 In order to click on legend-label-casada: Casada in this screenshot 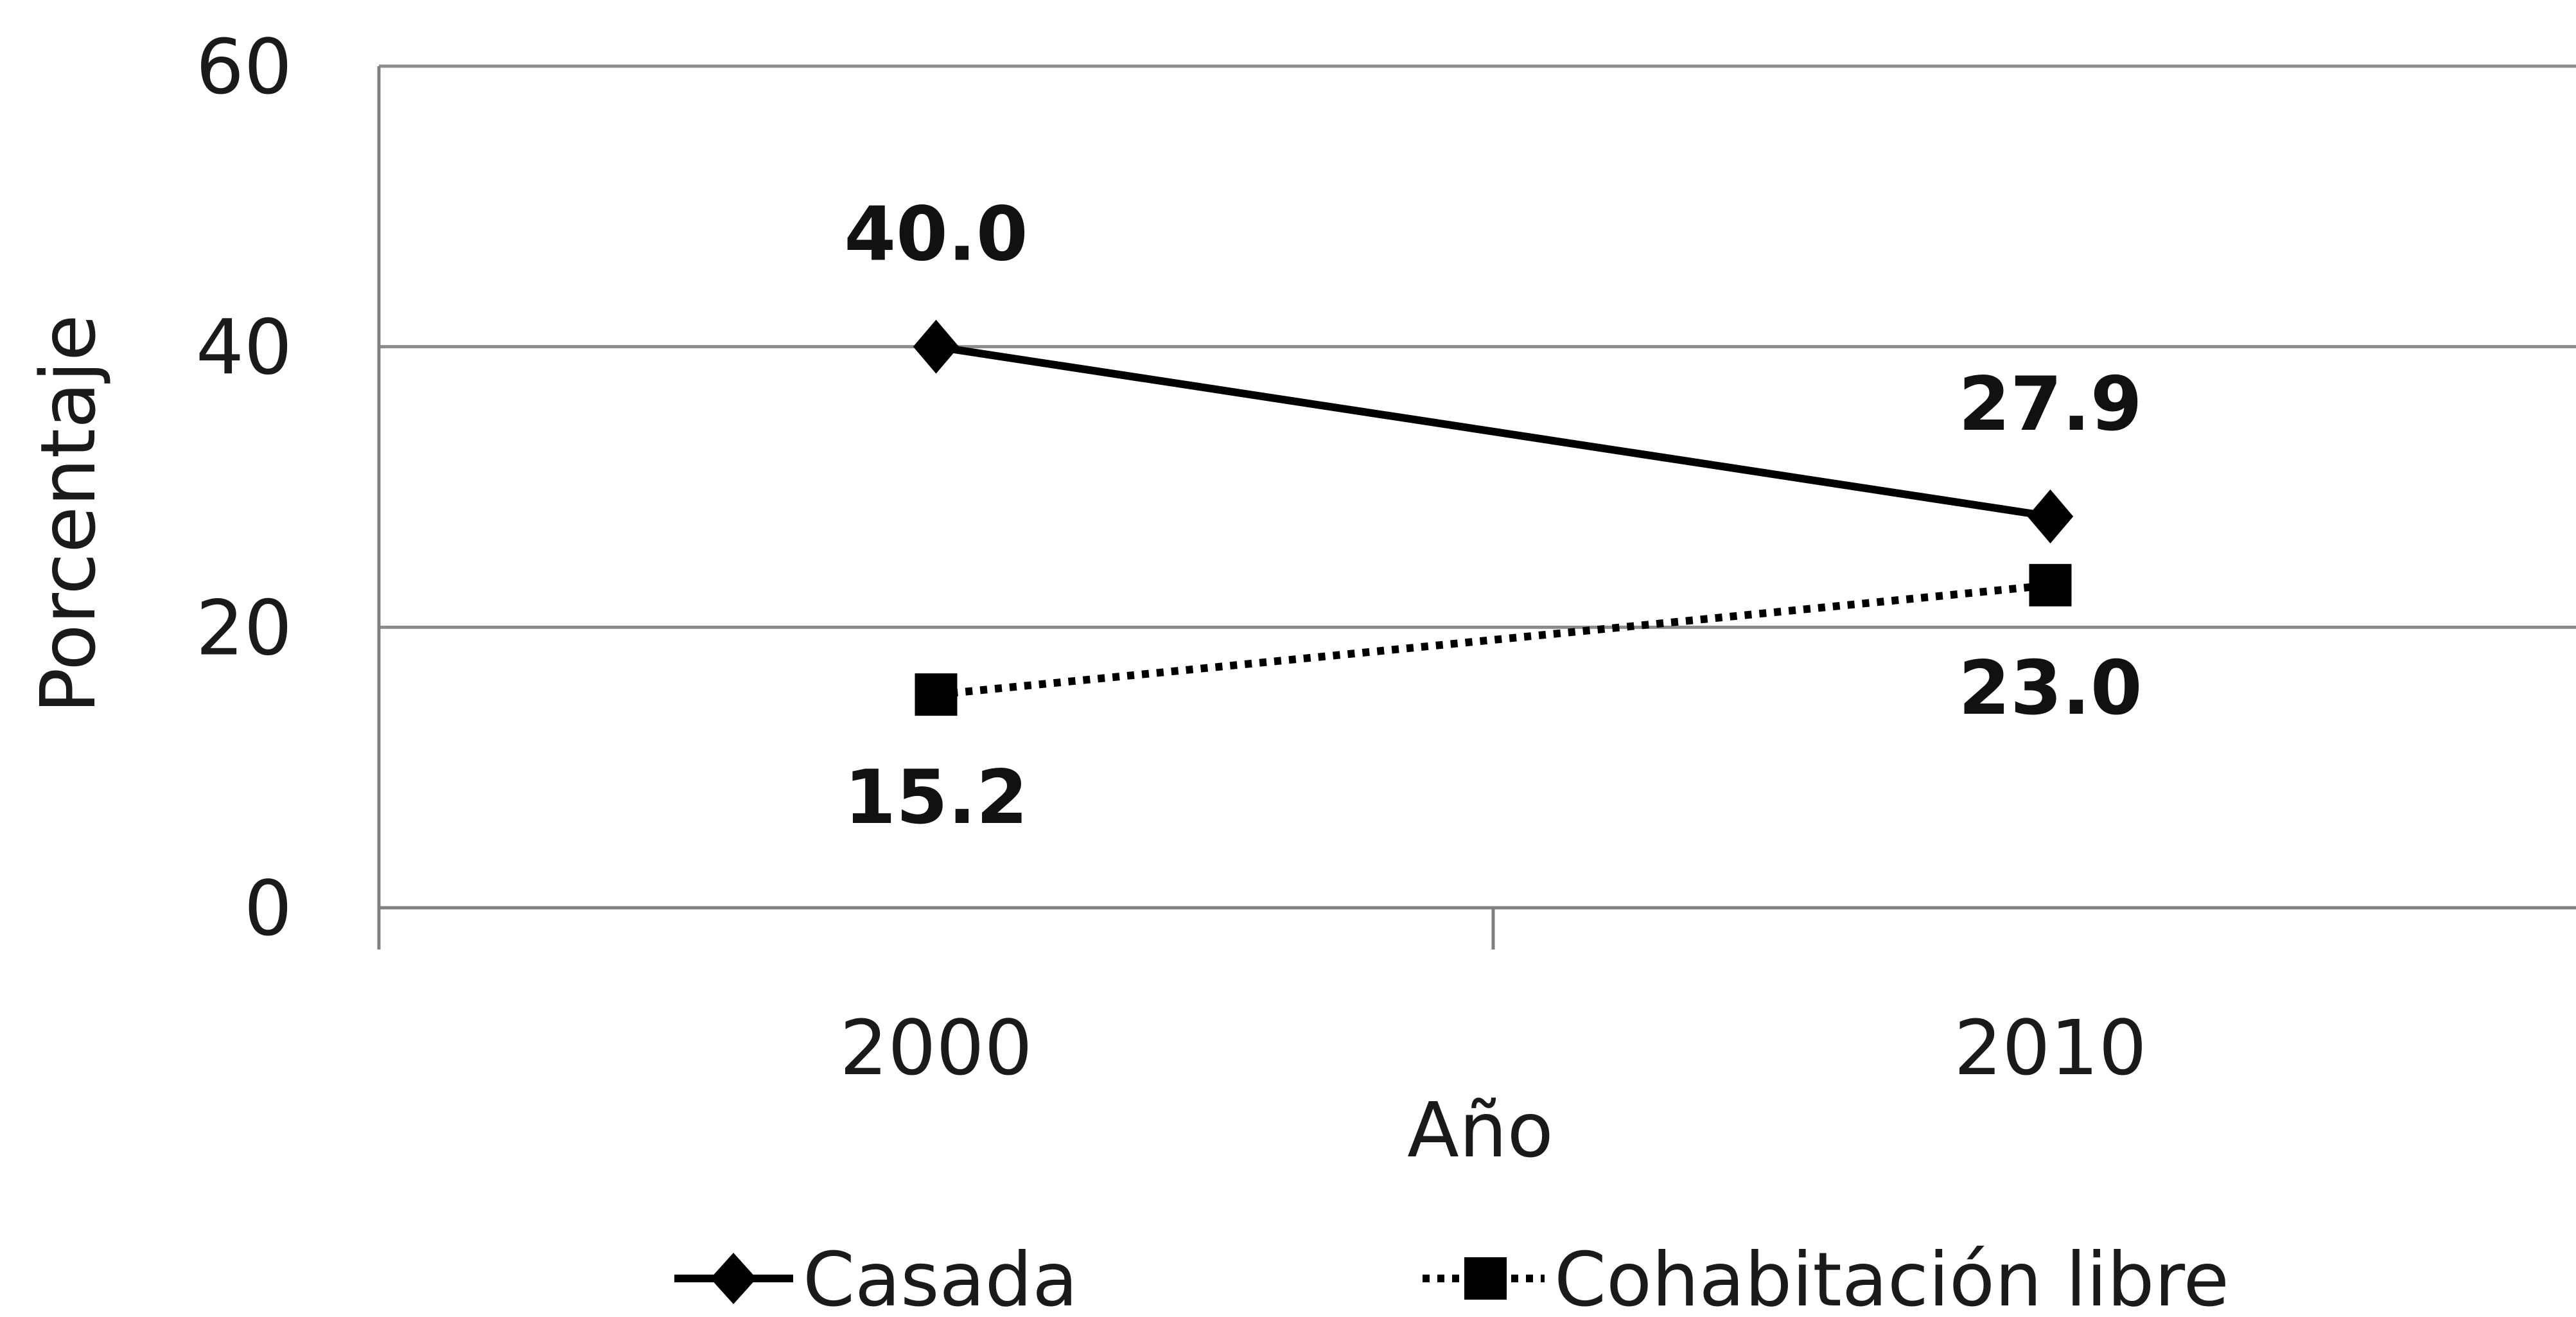, I will do `click(940, 1277)`.